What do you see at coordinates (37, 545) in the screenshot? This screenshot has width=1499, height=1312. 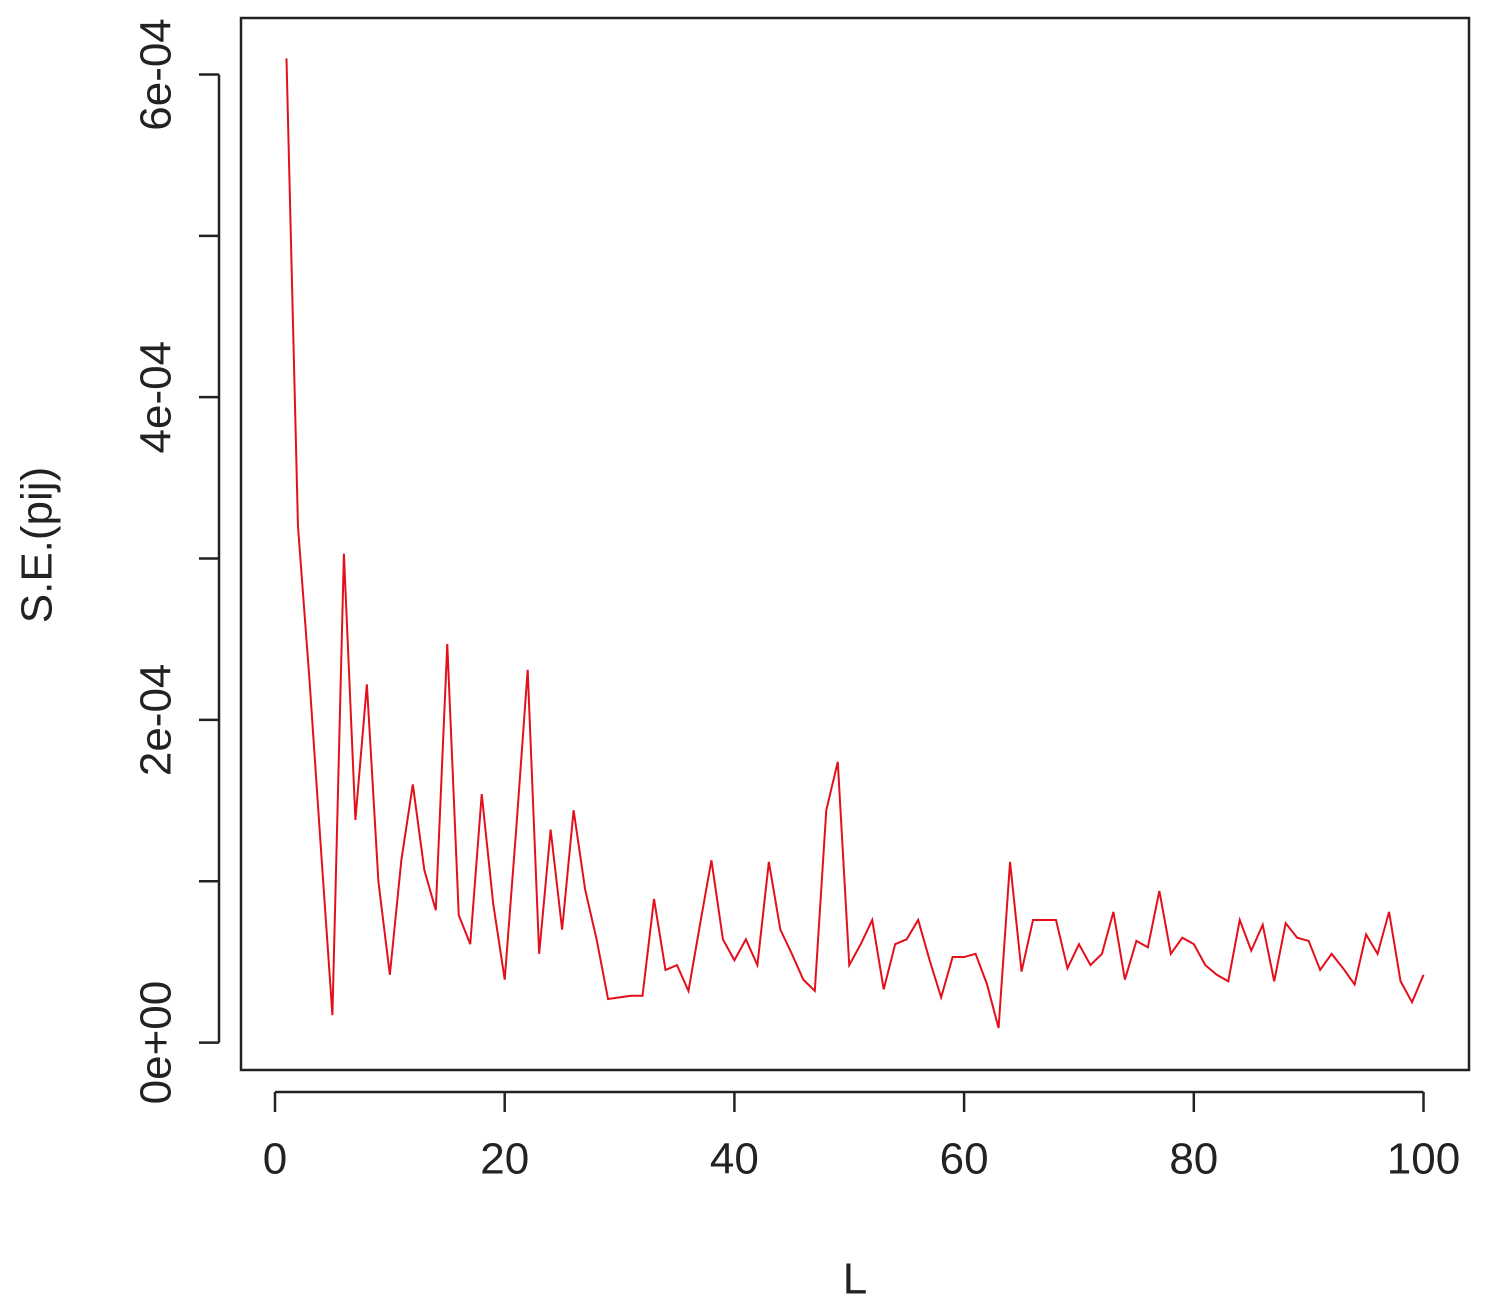 I see `y-axis-label: S.E.(pij)` at bounding box center [37, 545].